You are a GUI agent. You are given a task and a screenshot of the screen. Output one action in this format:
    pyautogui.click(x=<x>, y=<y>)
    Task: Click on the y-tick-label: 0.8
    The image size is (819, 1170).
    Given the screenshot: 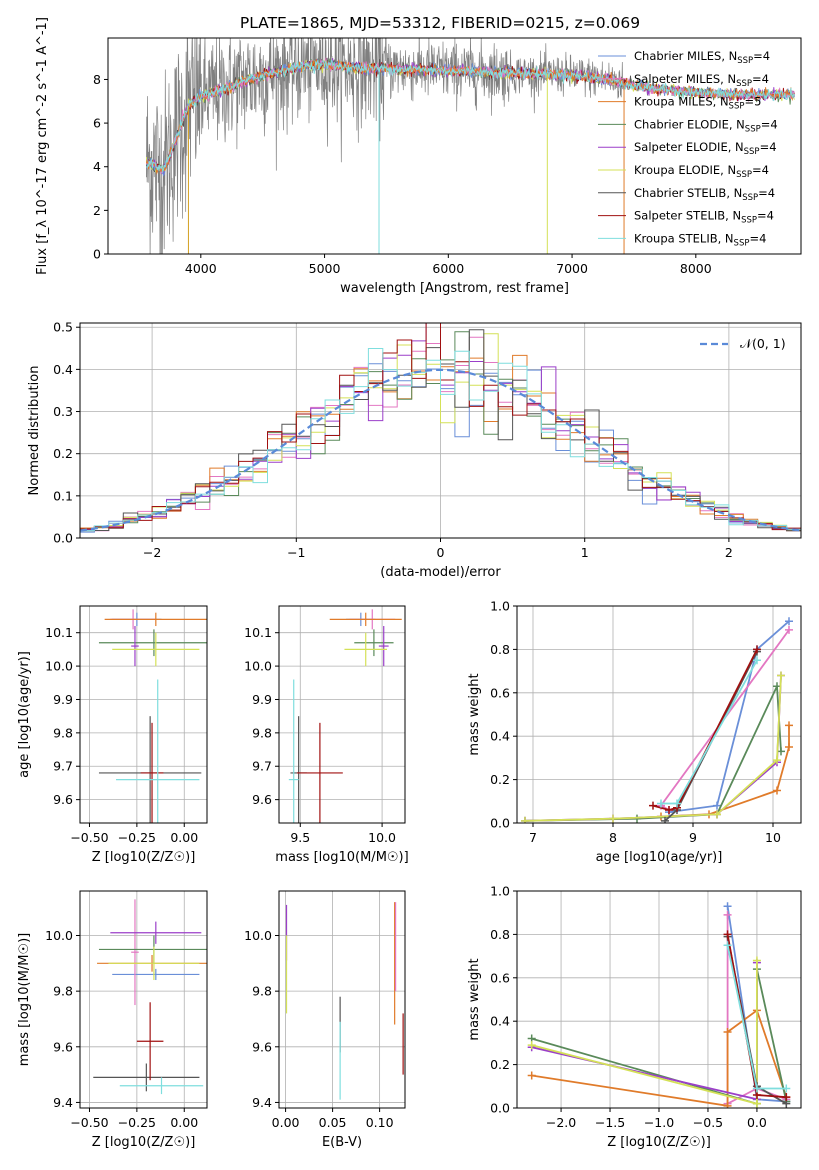 What is the action you would take?
    pyautogui.click(x=500, y=934)
    